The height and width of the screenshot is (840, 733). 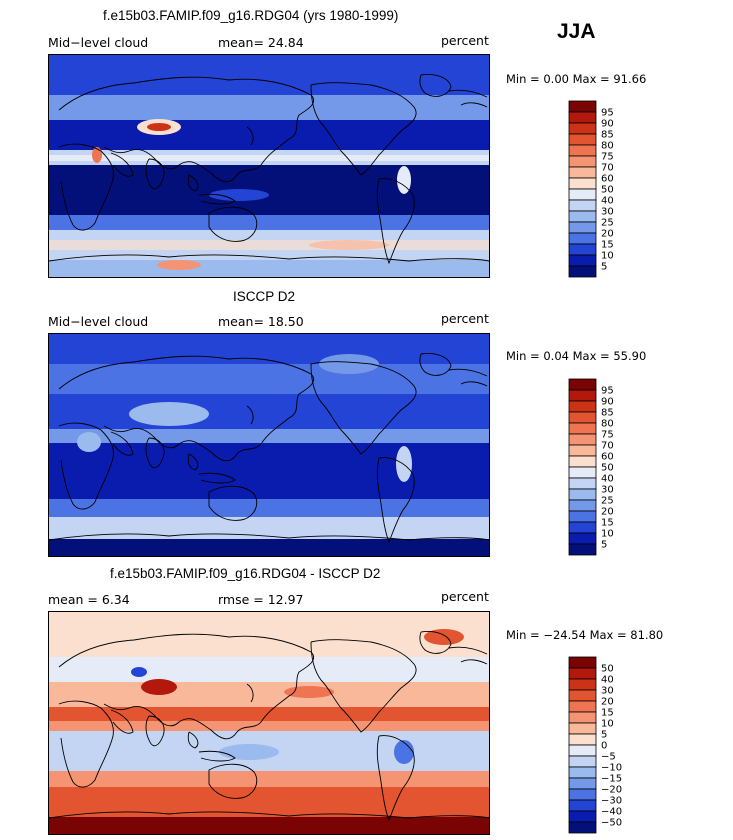 I want to click on panel-3-colorbar-label: 5, so click(x=604, y=735).